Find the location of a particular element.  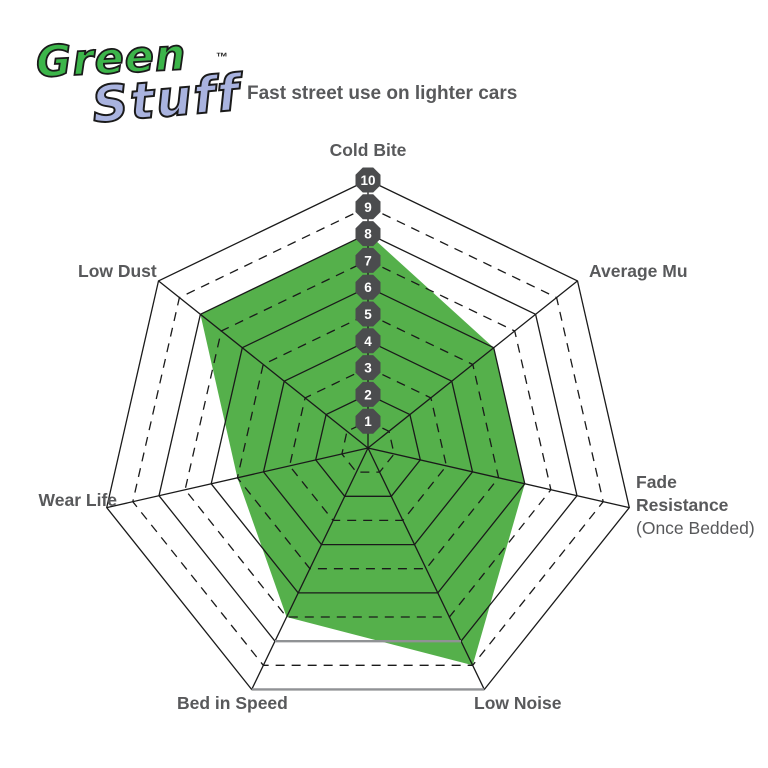

ring-badge: 4 is located at coordinates (368, 341).